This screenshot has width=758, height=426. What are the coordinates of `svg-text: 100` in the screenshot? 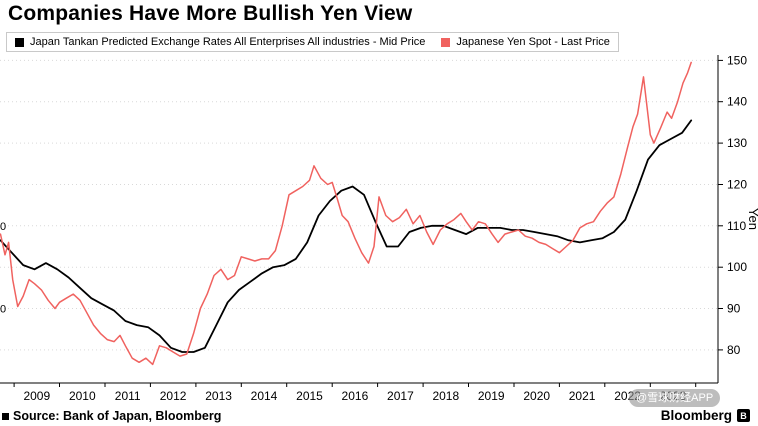 It's located at (737, 267).